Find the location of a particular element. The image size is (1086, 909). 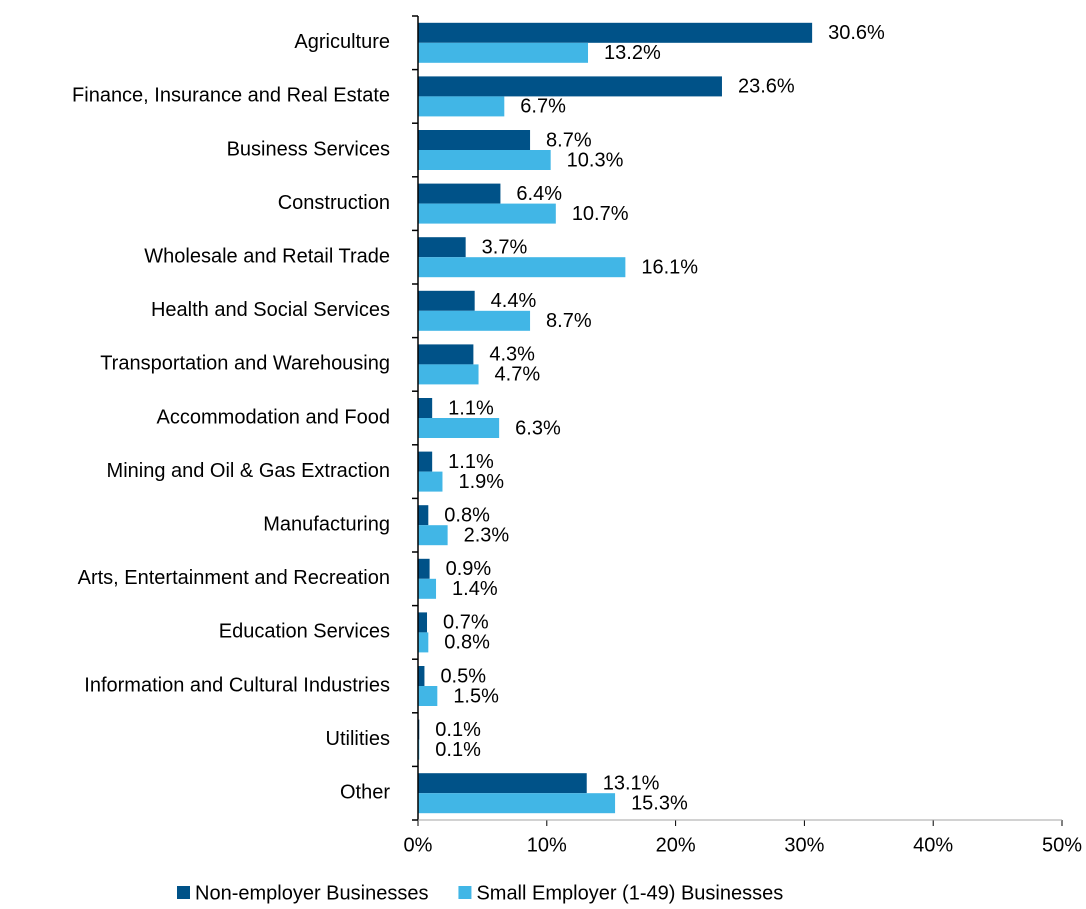

y-tick-label: Wholesale and Retail Trade is located at coordinates (267, 256).